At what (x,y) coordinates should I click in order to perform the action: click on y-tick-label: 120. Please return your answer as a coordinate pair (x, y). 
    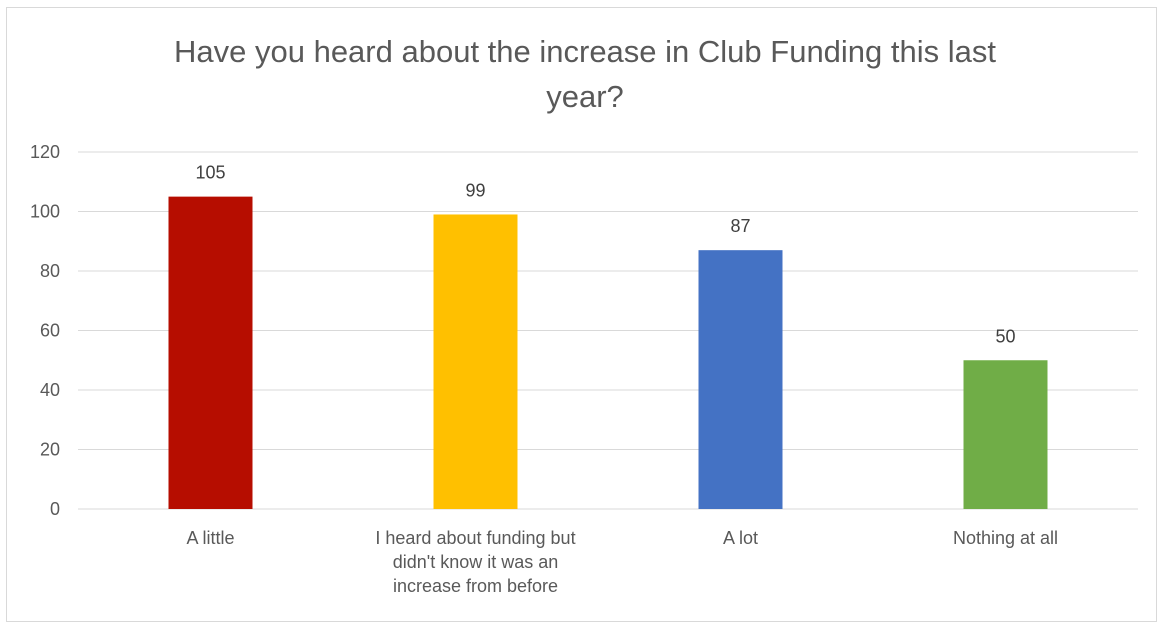
    Looking at the image, I should click on (45, 152).